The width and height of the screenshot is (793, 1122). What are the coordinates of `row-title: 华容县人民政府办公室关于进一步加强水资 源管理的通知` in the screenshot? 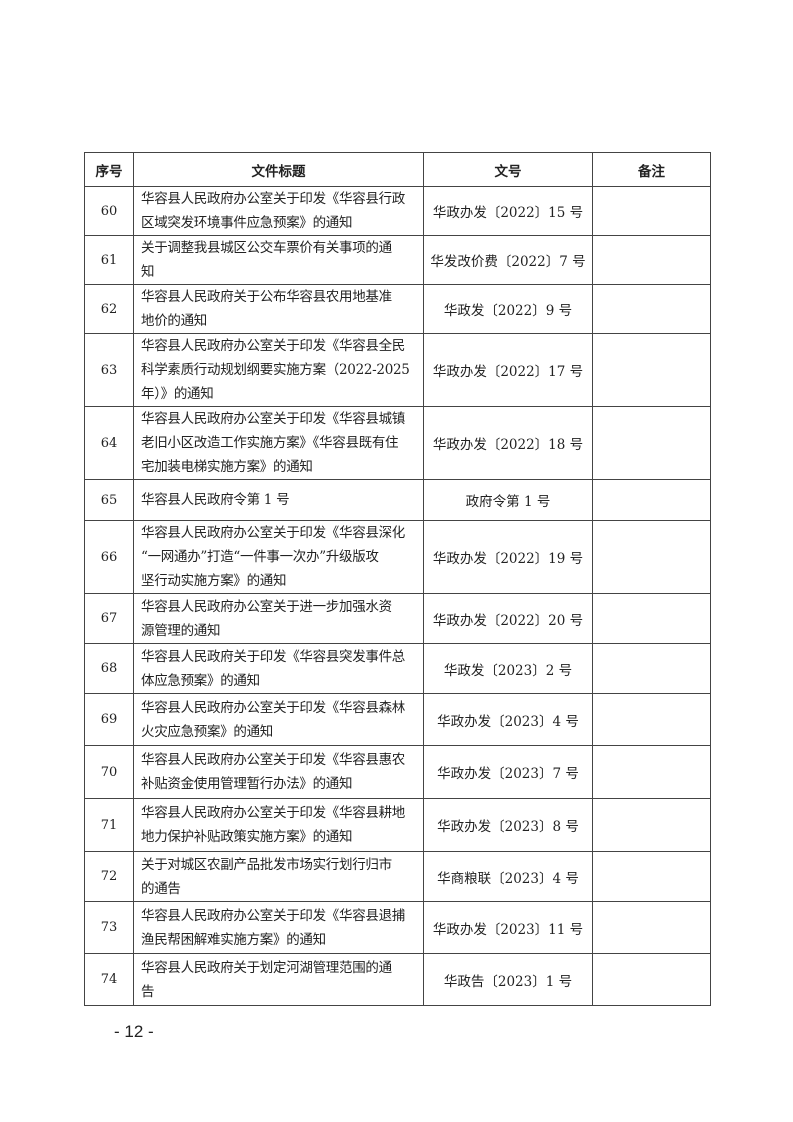 It's located at (278, 618).